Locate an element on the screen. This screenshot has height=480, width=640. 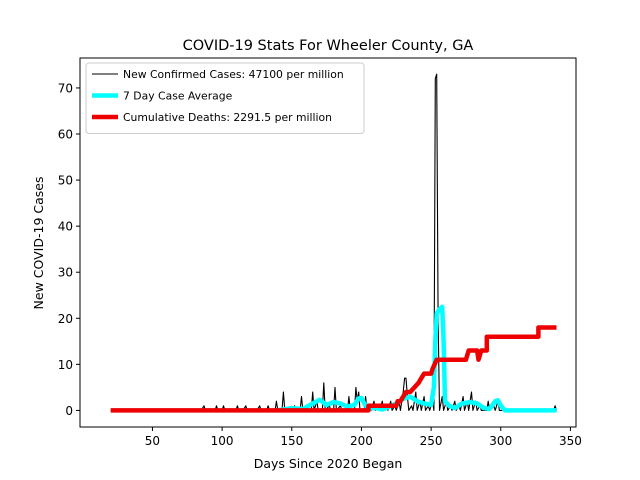
x-tick-label: 250 is located at coordinates (431, 441).